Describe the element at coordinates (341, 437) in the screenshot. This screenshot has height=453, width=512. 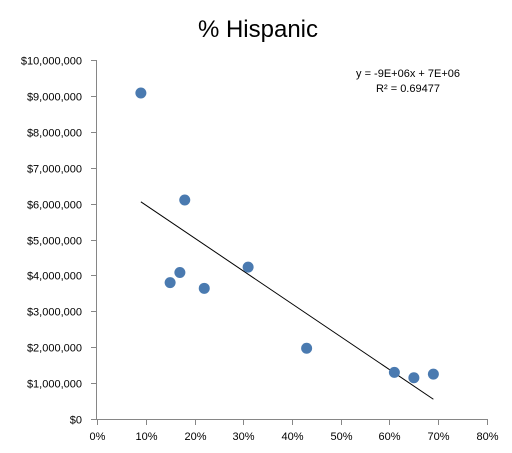
I see `x-tick-label: 50%` at that location.